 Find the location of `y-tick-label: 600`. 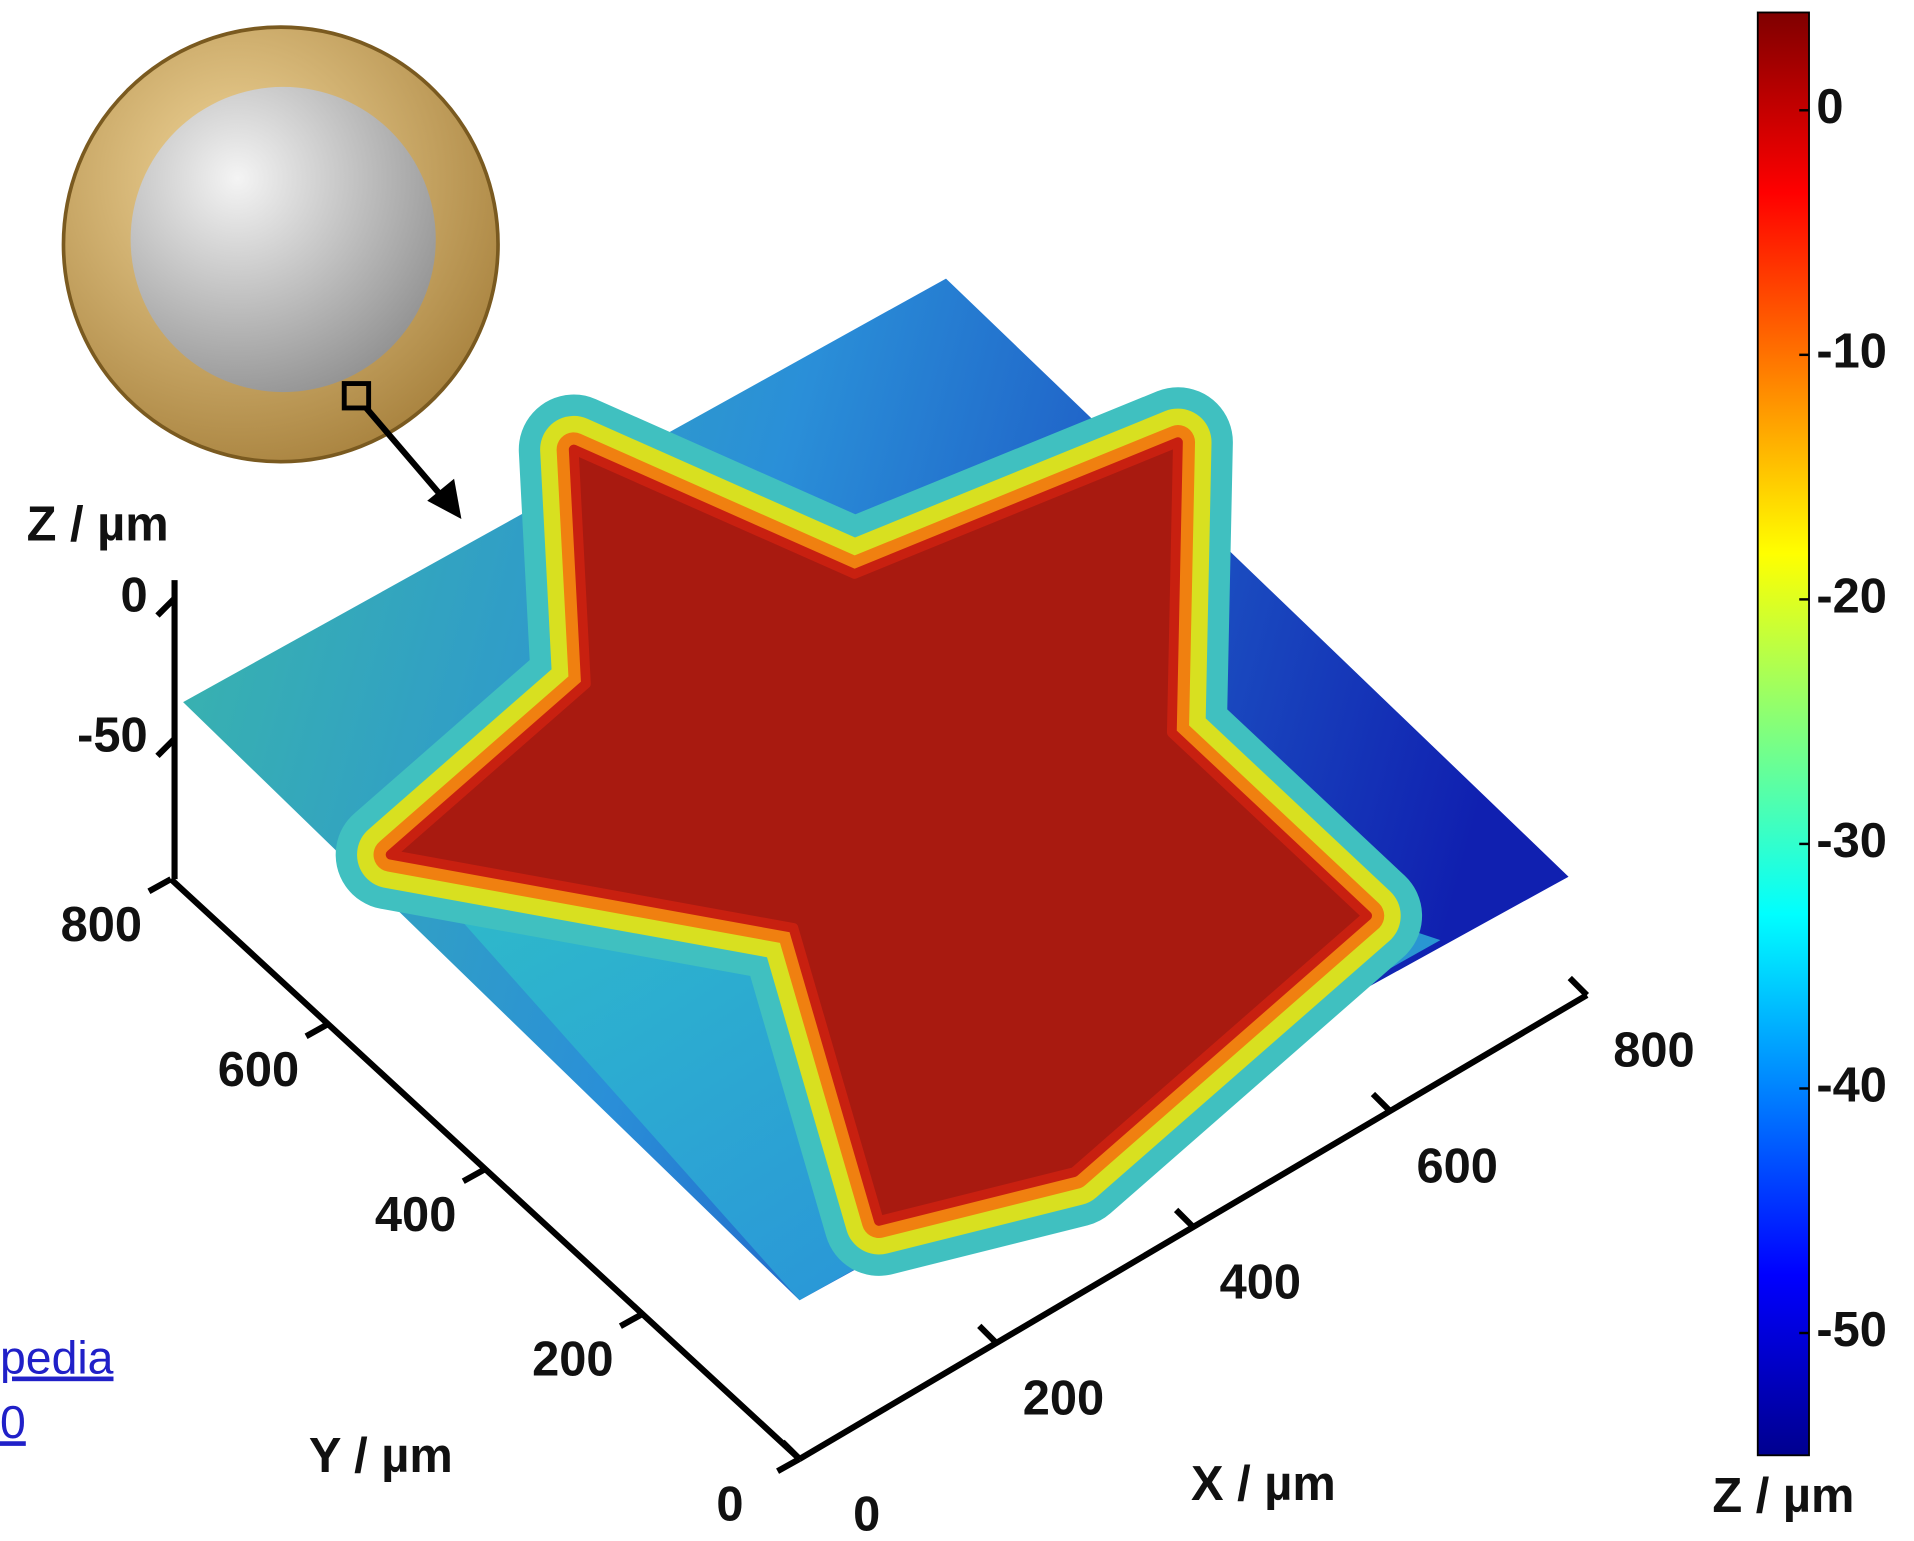

y-tick-label: 600 is located at coordinates (258, 1070).